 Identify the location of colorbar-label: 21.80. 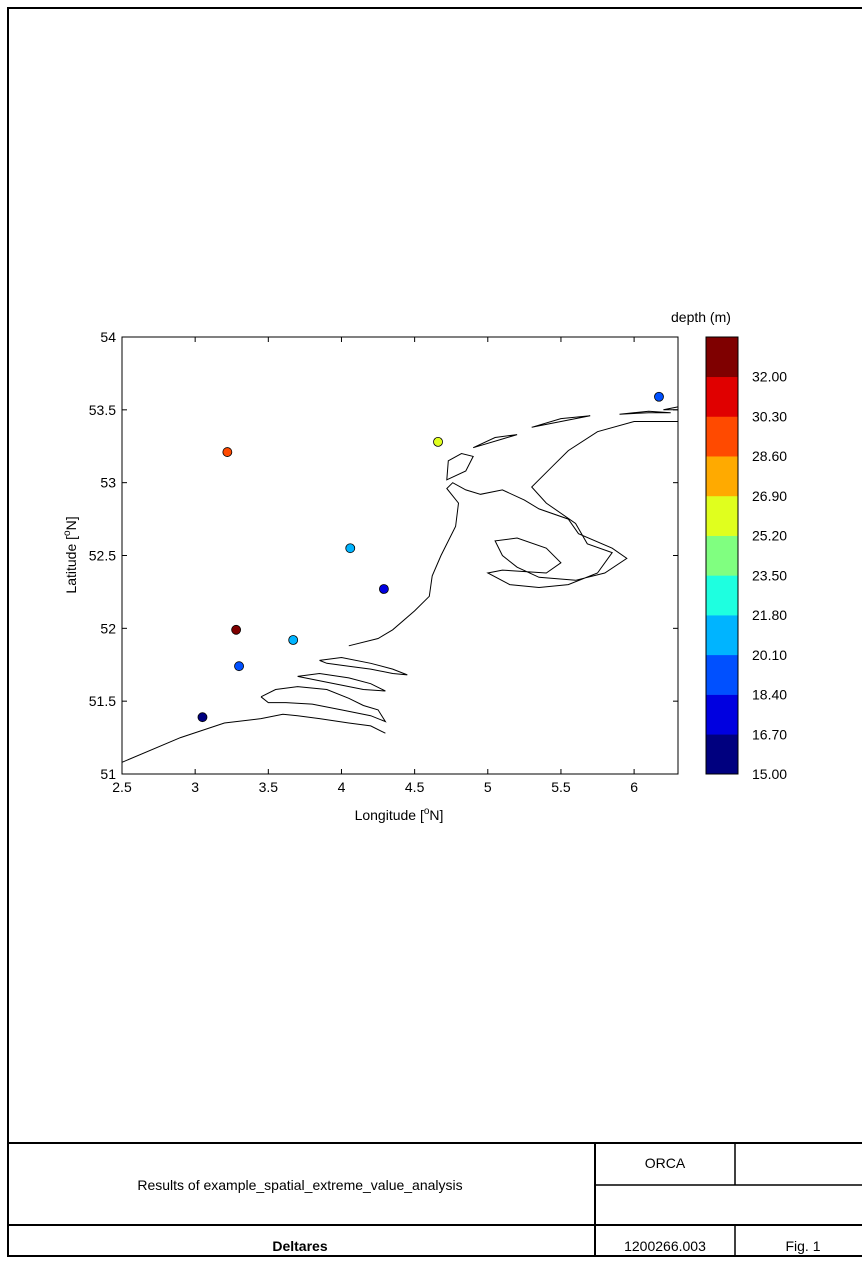
(769, 615).